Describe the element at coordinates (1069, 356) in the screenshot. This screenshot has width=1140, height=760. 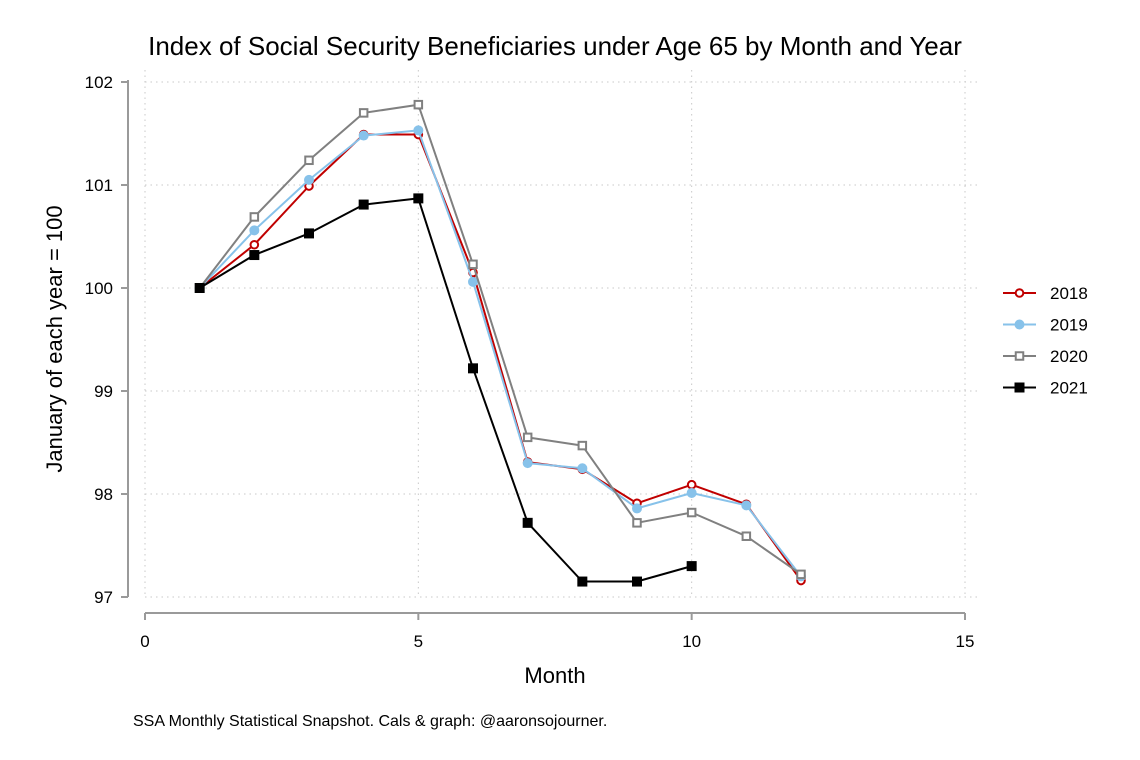
I see `legend-label: 2020` at that location.